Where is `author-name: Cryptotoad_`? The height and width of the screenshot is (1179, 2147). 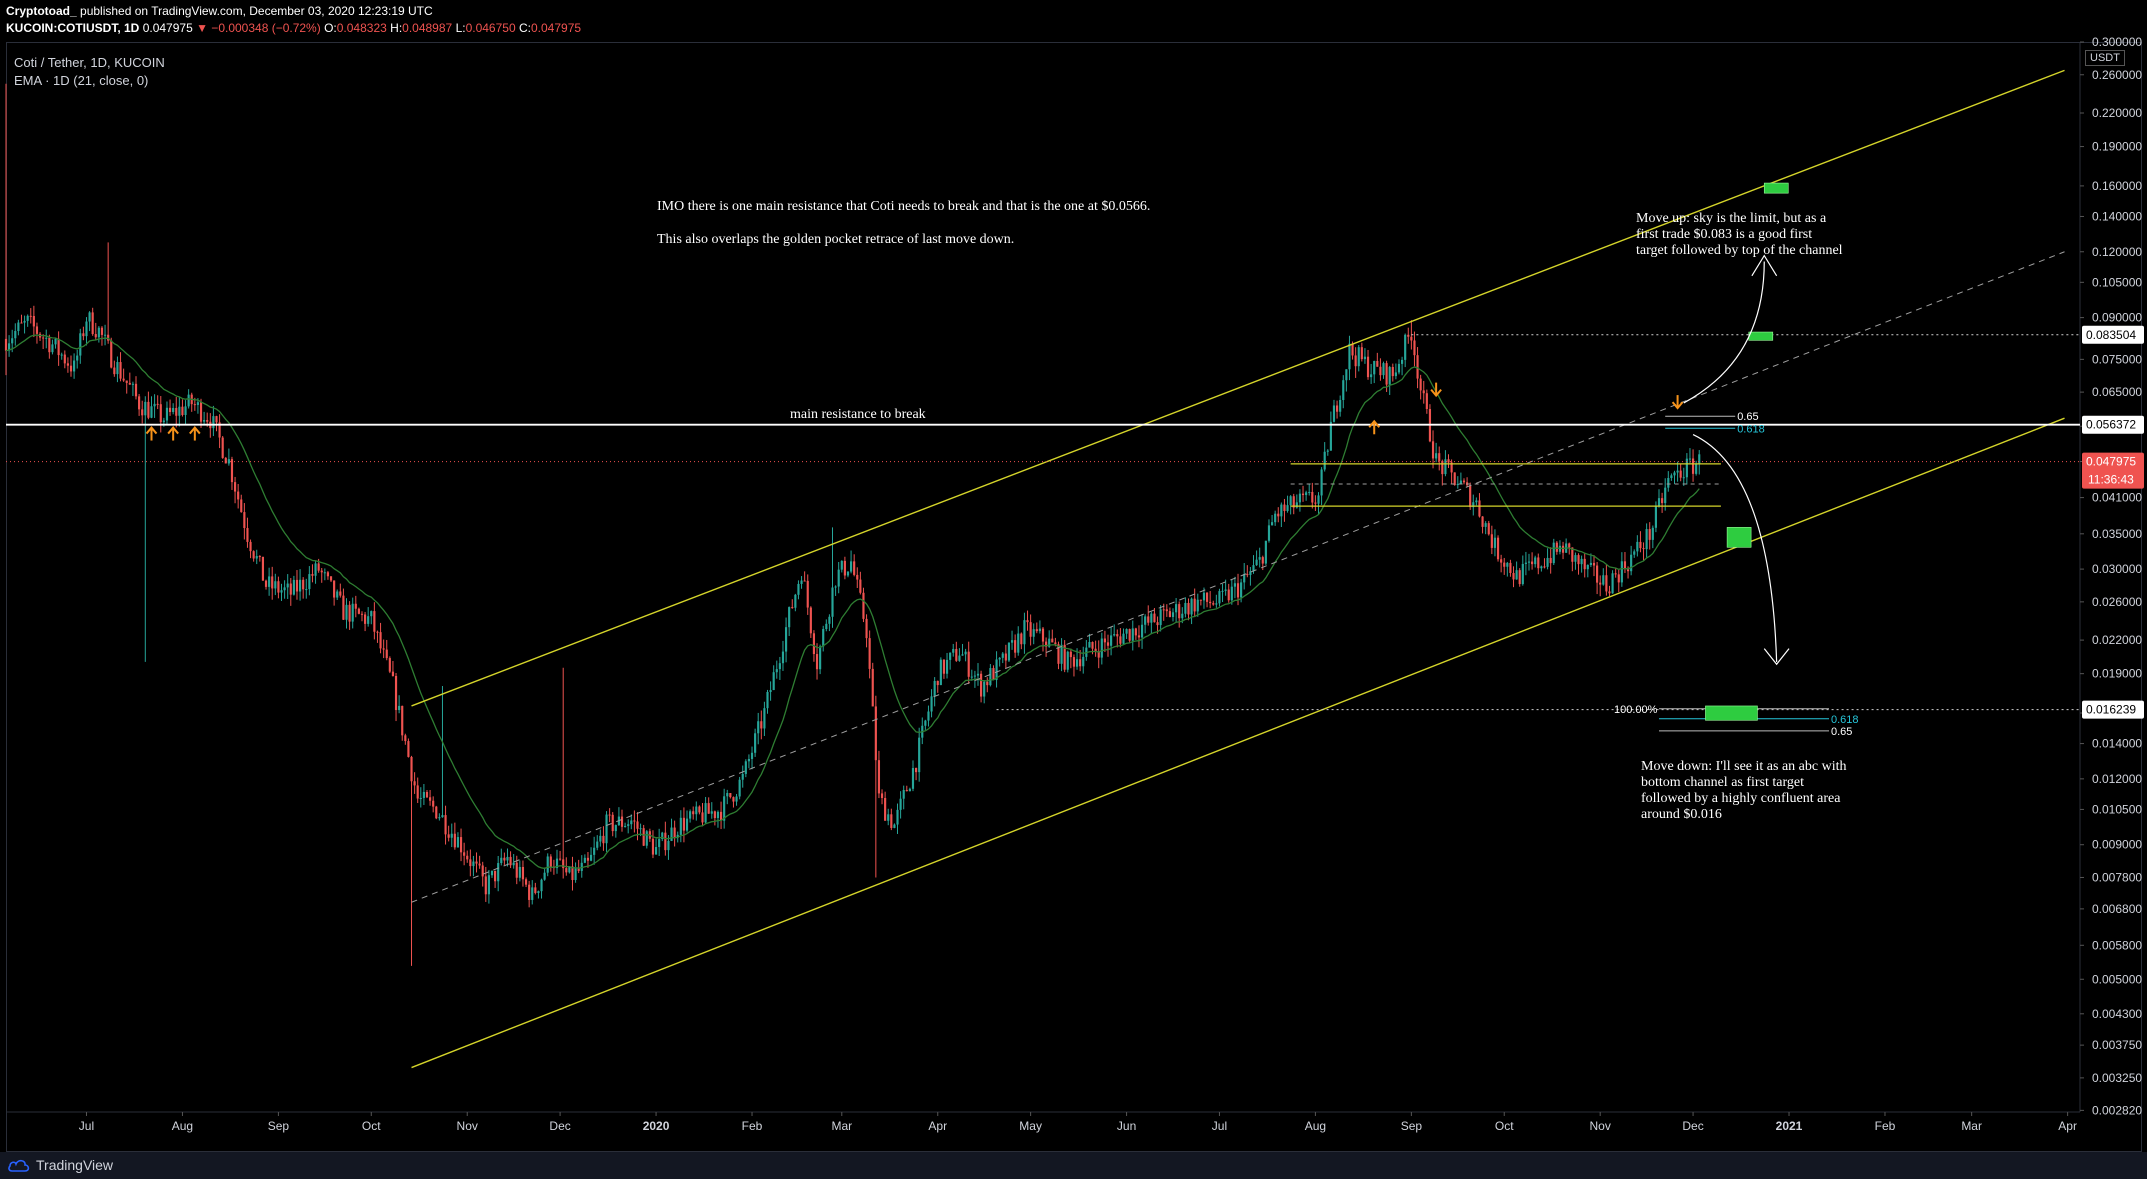
author-name: Cryptotoad_ is located at coordinates (41, 11).